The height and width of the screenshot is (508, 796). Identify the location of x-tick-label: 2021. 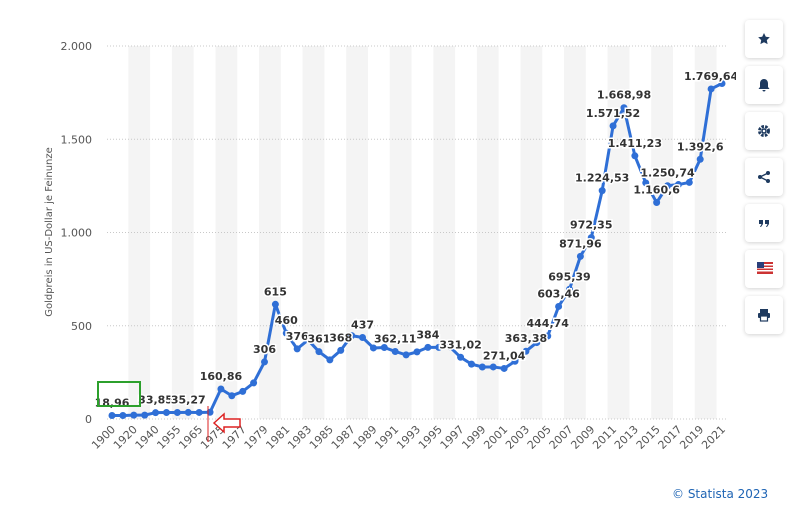
(713, 437).